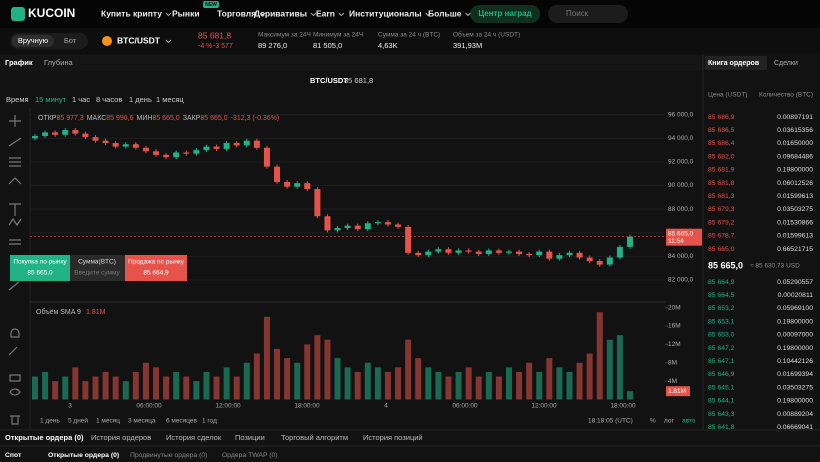 Image resolution: width=820 pixels, height=462 pixels. I want to click on pair: BTC/USDT, so click(139, 40).